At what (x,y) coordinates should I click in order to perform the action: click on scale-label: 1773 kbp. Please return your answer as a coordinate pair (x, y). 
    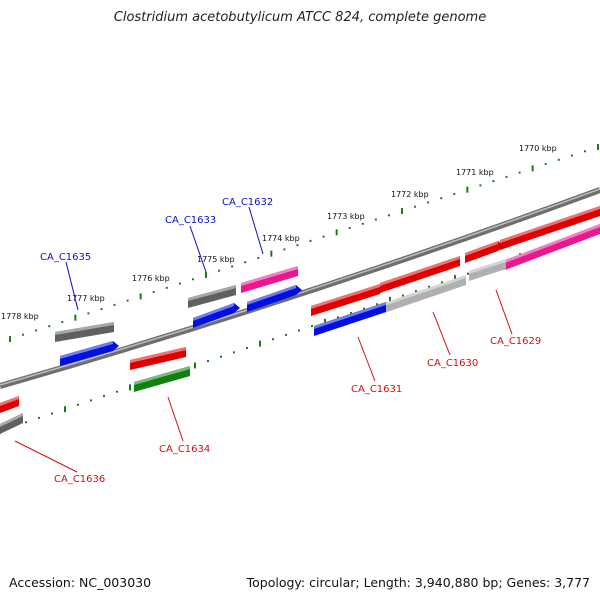
    Looking at the image, I should click on (346, 216).